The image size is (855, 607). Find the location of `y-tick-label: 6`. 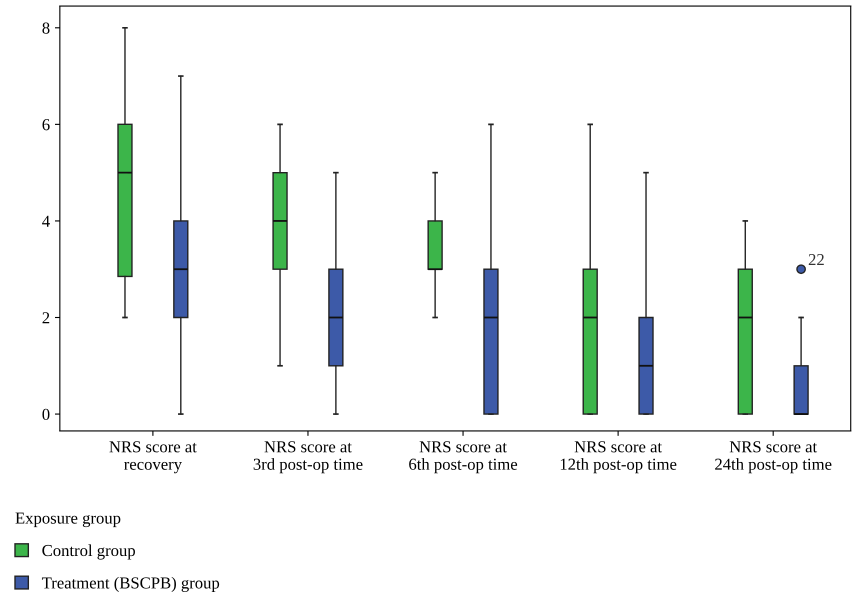

y-tick-label: 6 is located at coordinates (46, 124).